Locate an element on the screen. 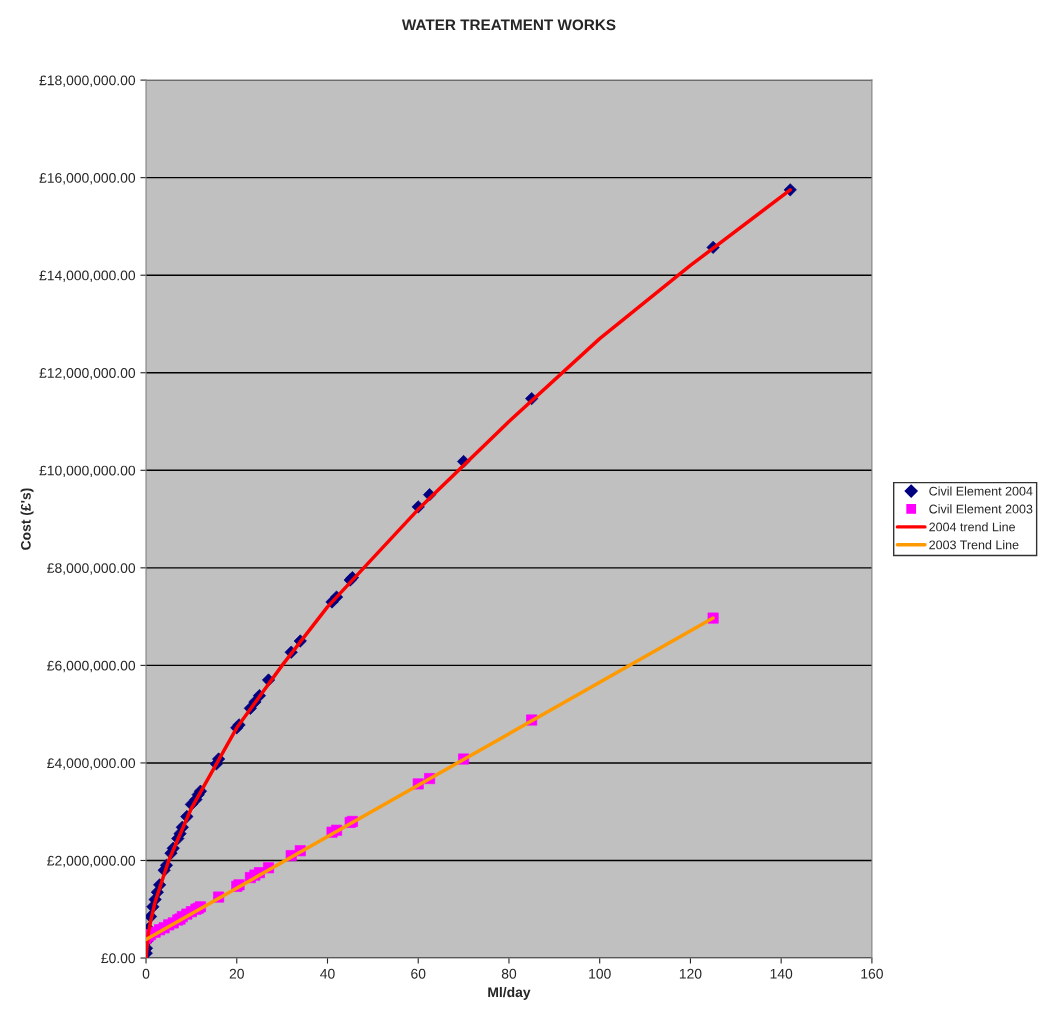 Image resolution: width=1062 pixels, height=1014 pixels. chart-title: WATER TREATMENT WORKS is located at coordinates (508, 25).